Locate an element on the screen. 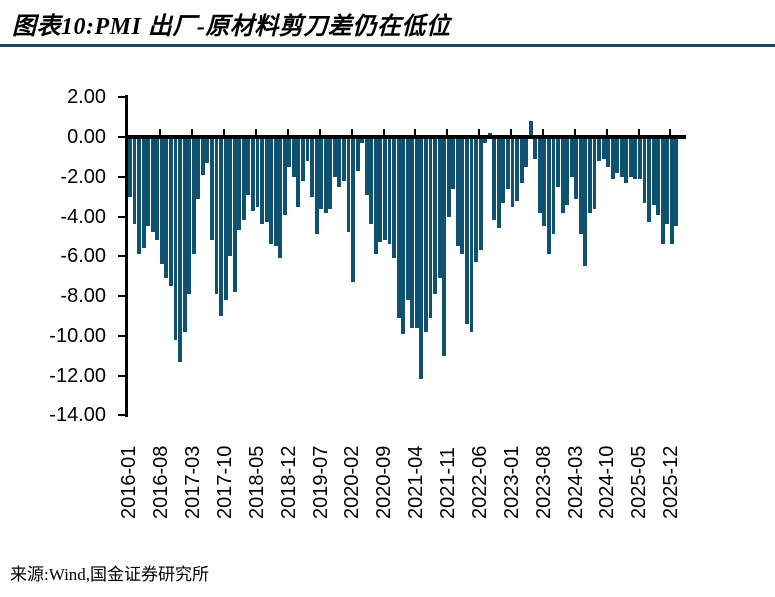  x-axis-tick-label: 2022-06 is located at coordinates (479, 482).